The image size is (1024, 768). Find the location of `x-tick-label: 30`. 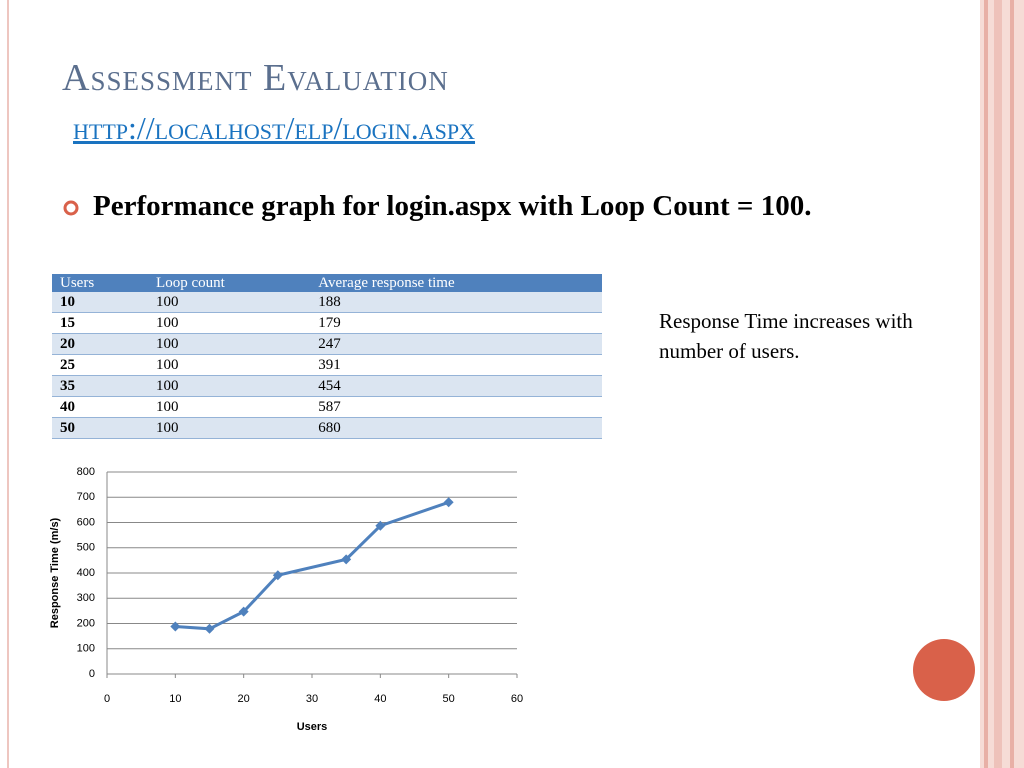

x-tick-label: 30 is located at coordinates (312, 699).